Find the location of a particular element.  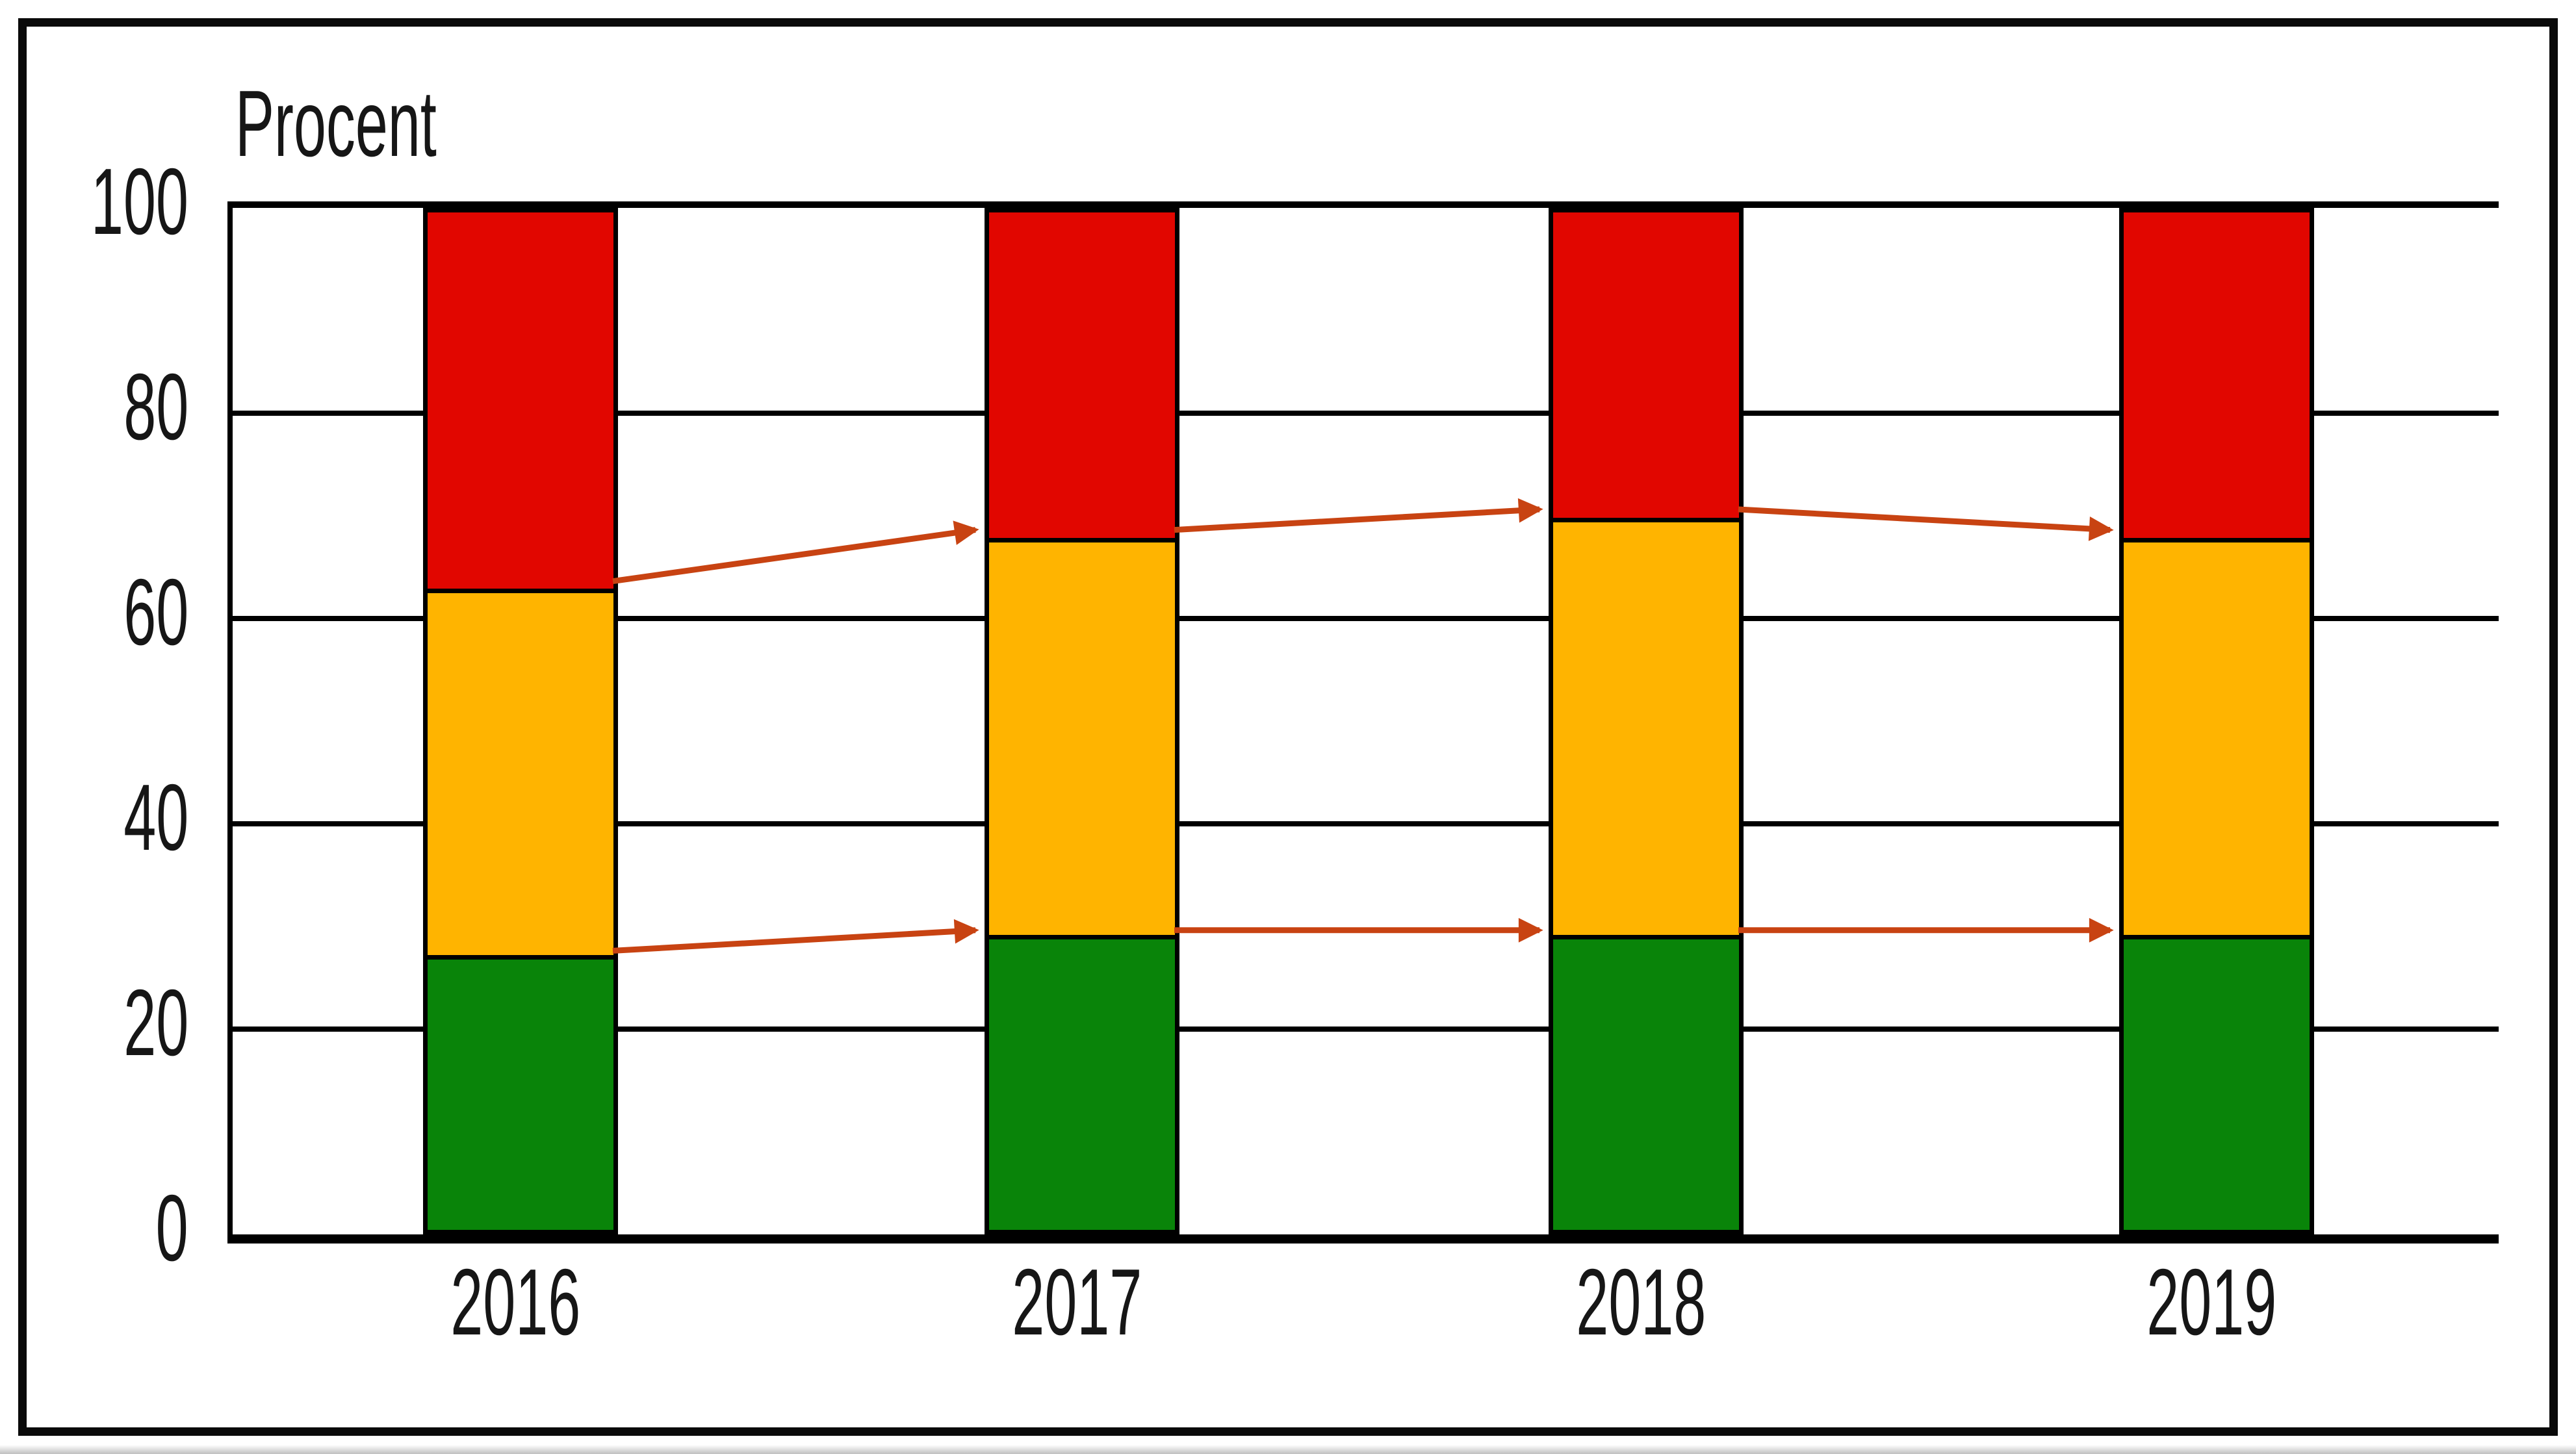

x-category-label-2019: 2019 is located at coordinates (2212, 1302).